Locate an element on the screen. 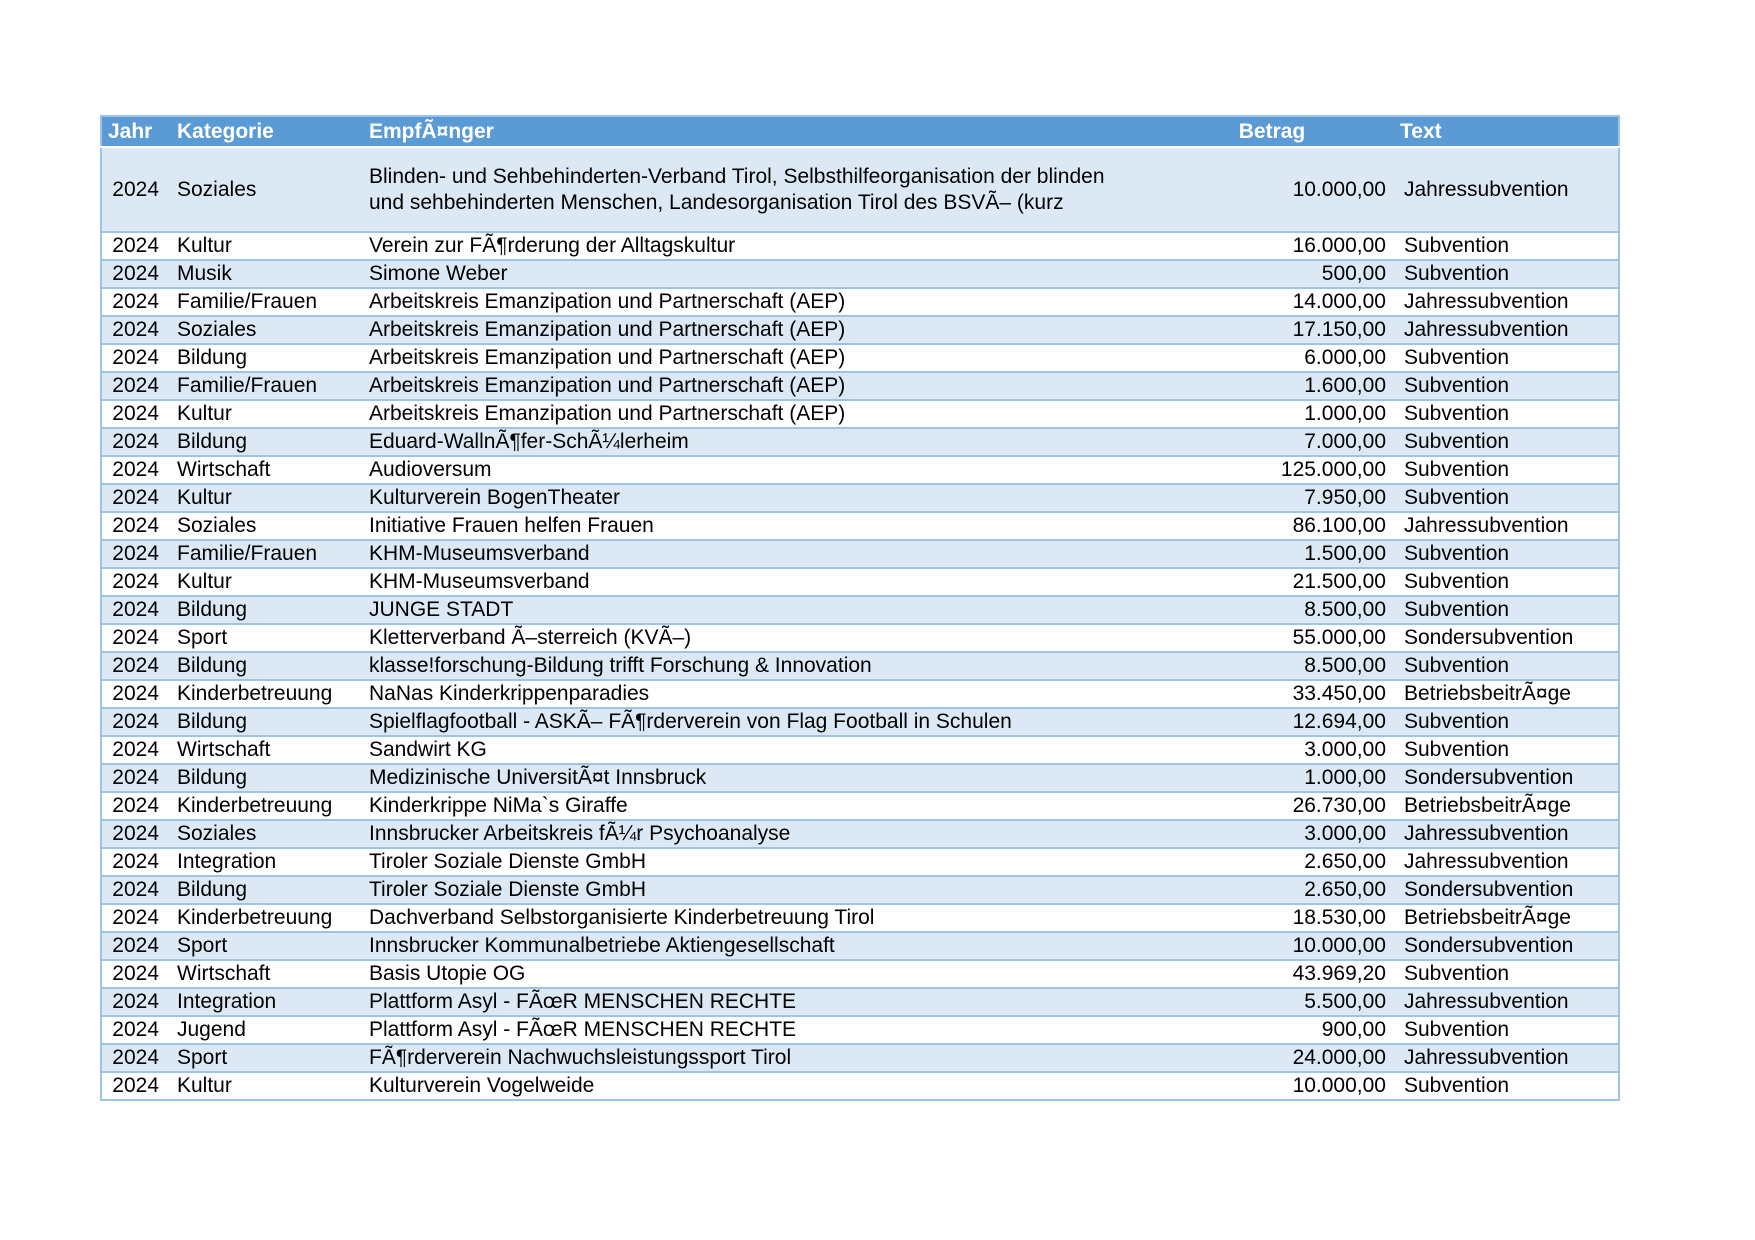 This screenshot has height=1240, width=1755. cell-betrag: 2.650,00 is located at coordinates (1345, 861).